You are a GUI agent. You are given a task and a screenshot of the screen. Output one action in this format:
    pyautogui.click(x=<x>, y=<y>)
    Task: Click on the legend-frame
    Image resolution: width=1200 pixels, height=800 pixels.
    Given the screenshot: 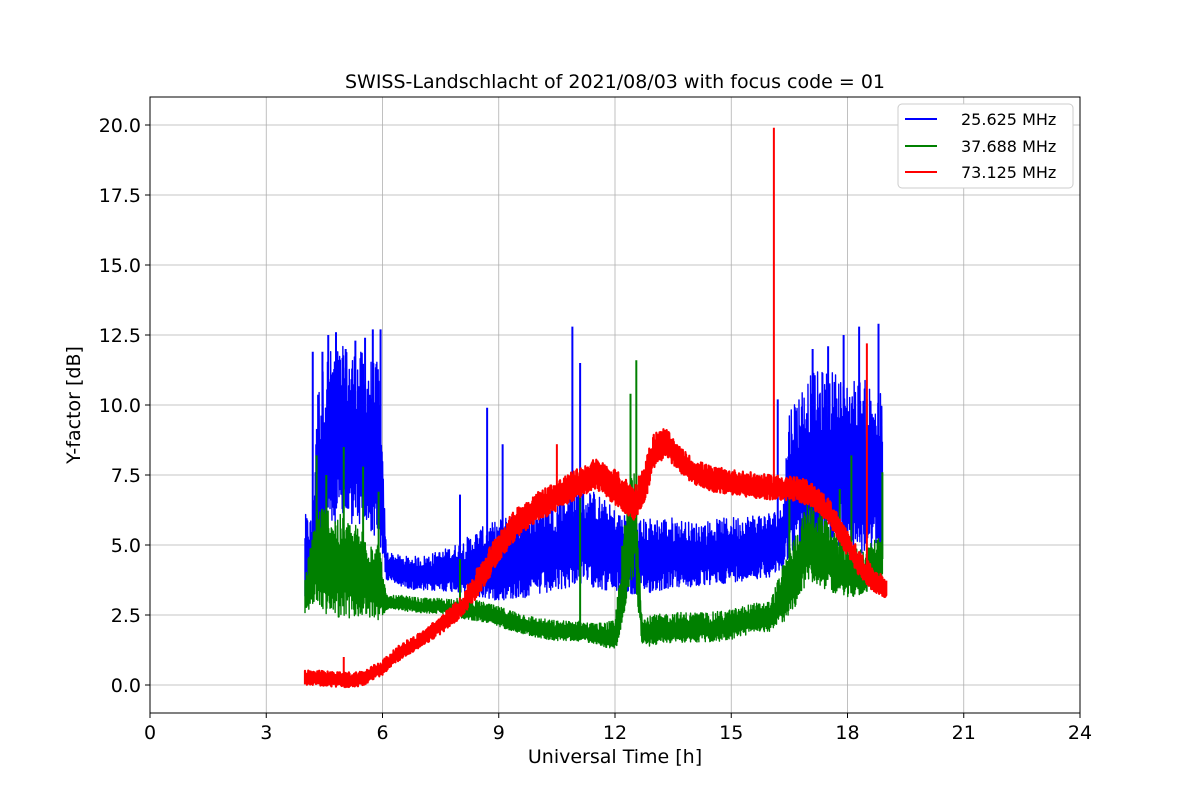 What is the action you would take?
    pyautogui.click(x=985, y=146)
    